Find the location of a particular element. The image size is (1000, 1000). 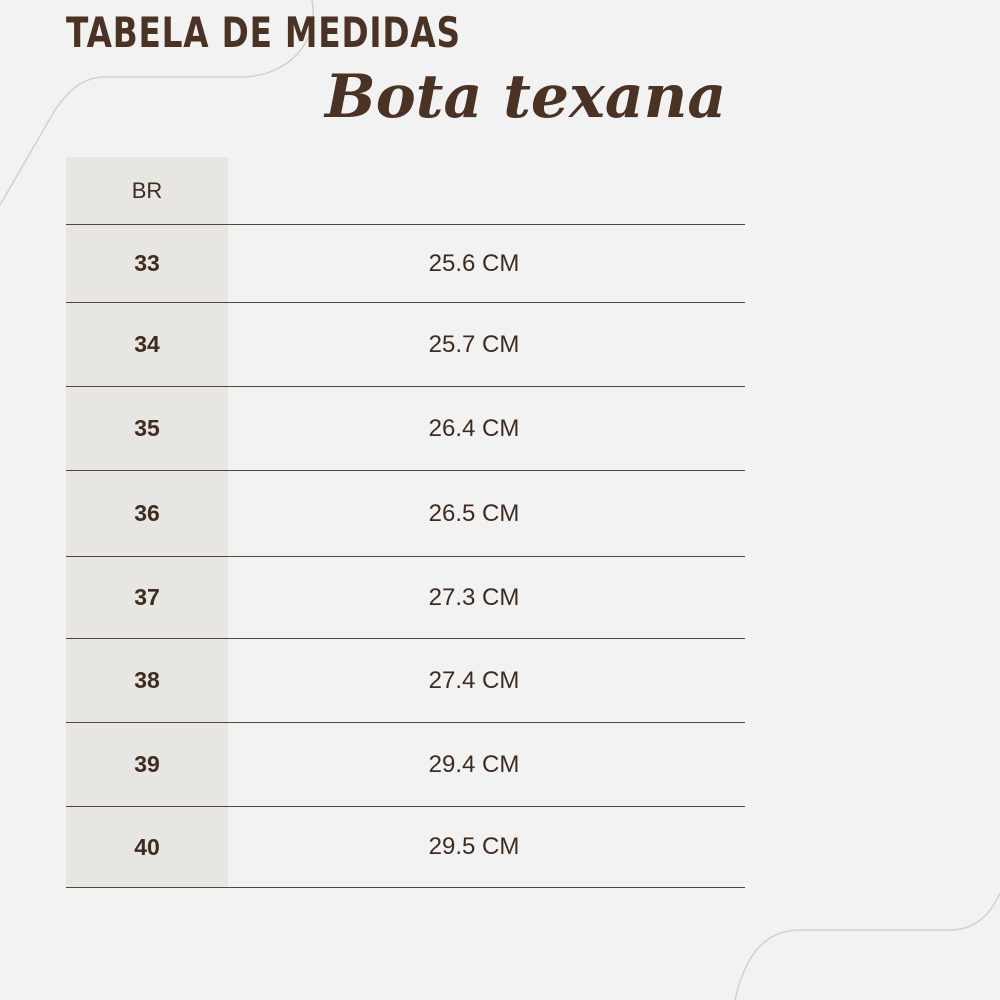

table-row: 33 25.6 CM is located at coordinates (405, 264).